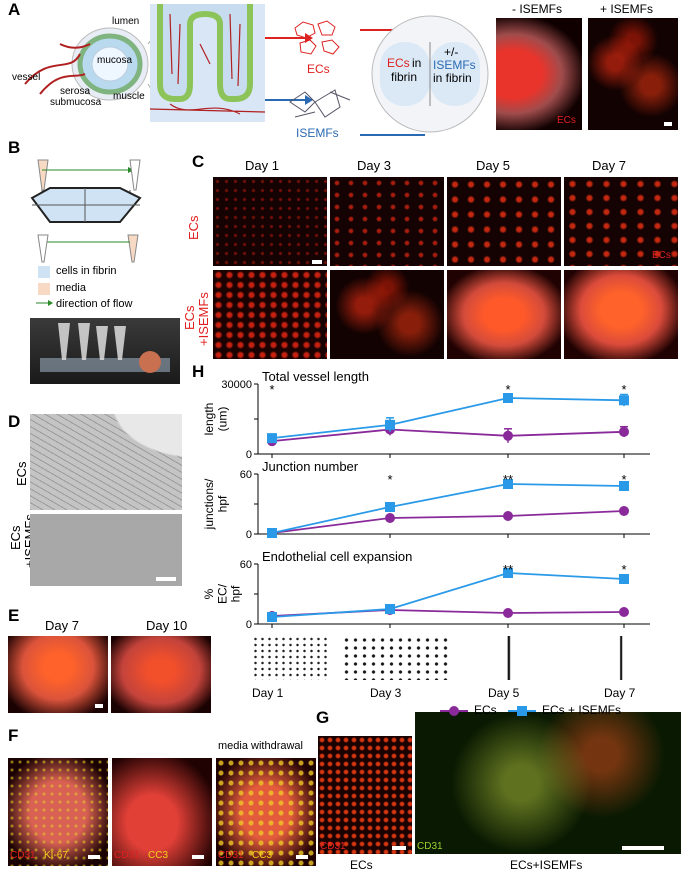 This screenshot has width=685, height=873. I want to click on h-chart-1-series-0-line, so click(448, 522).